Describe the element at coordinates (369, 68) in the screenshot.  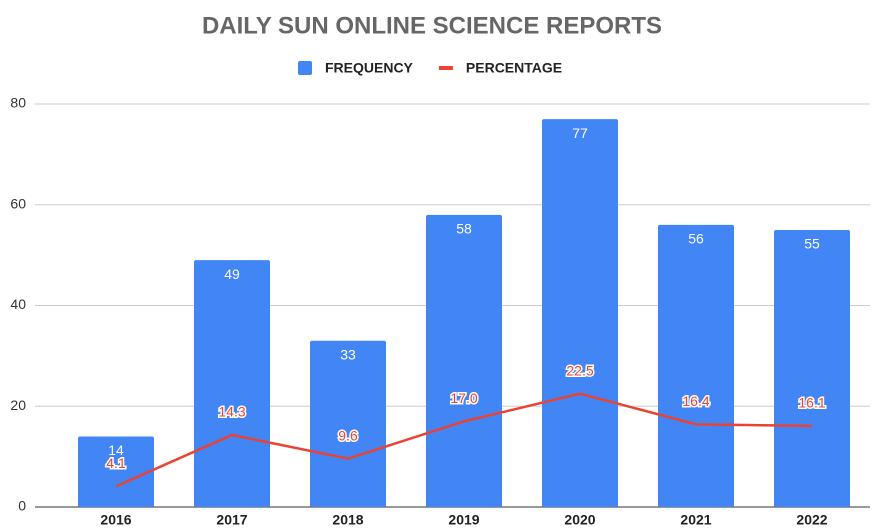
I see `legend-label: FREQUENCY` at that location.